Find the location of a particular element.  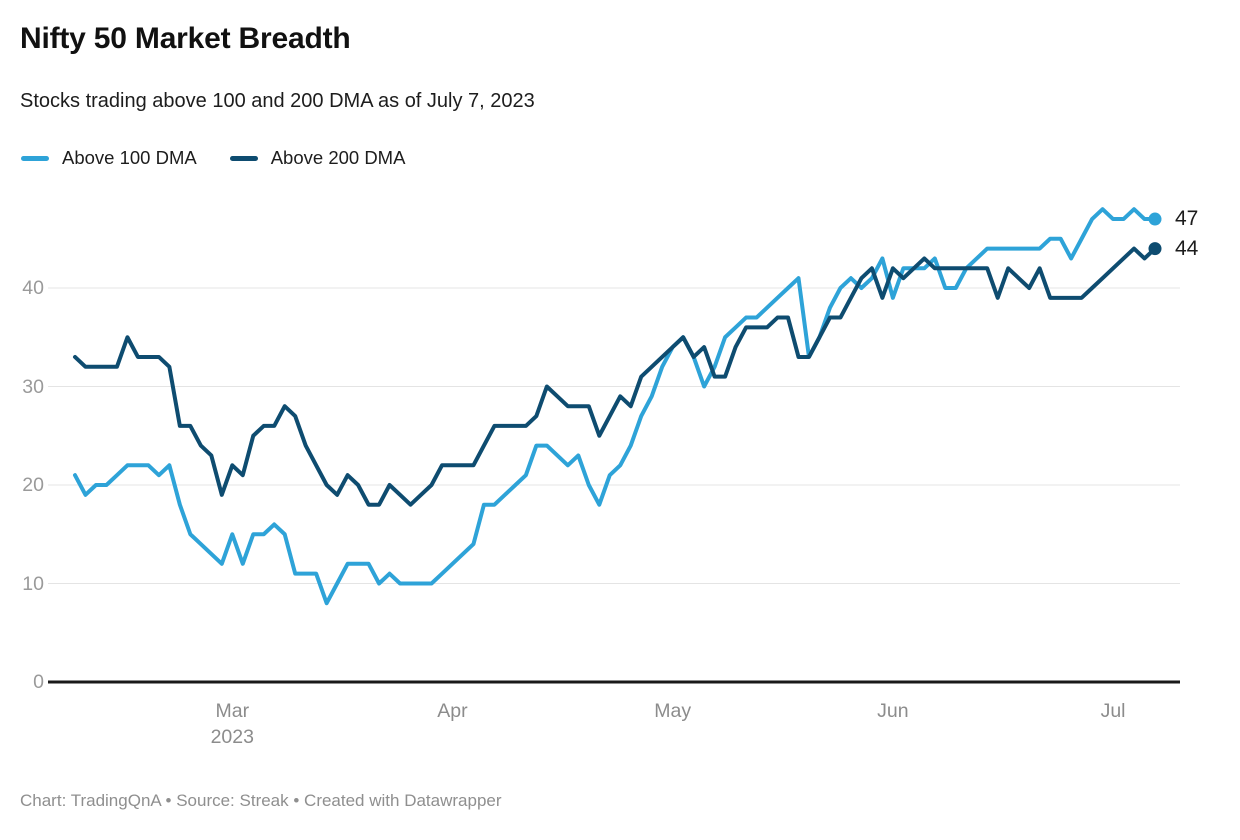

month-label: Mar is located at coordinates (232, 711).